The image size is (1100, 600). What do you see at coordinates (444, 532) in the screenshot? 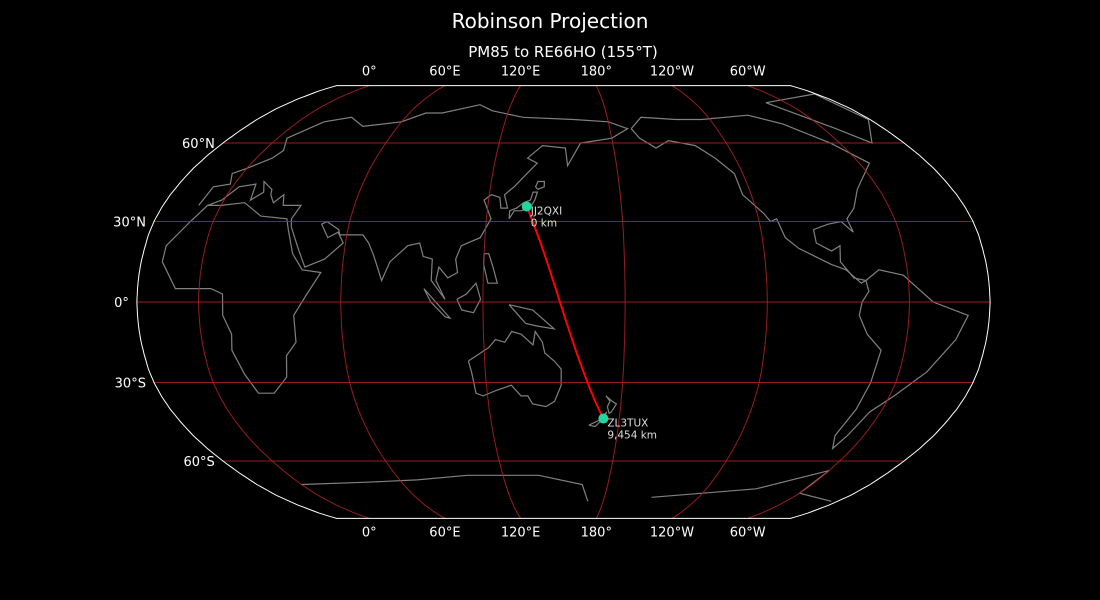
I see `meridian-label-bottom: 60°E` at bounding box center [444, 532].